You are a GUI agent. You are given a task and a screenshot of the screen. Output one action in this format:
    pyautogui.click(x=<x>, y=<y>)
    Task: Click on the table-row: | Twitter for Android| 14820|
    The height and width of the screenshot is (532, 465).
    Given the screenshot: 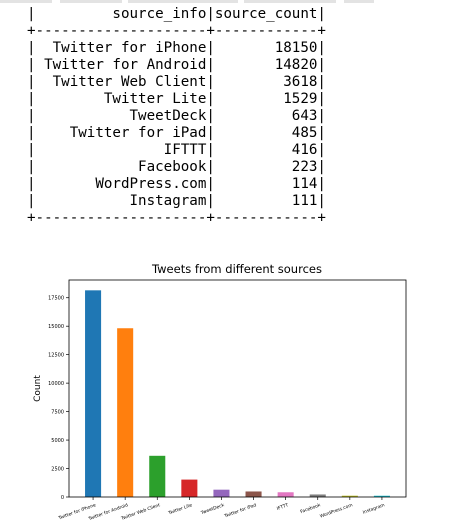 What is the action you would take?
    pyautogui.click(x=176, y=65)
    